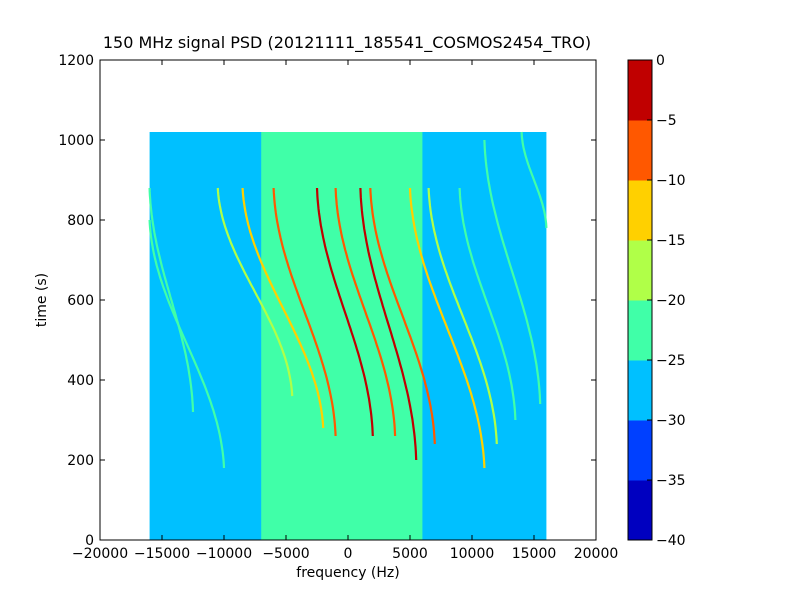  I want to click on x-tick-label: 15000, so click(534, 554).